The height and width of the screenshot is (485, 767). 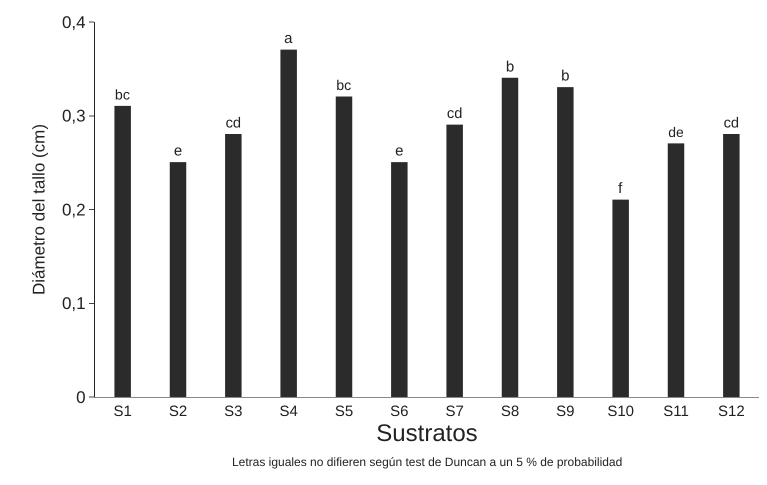 I want to click on y-tick-label: 0, so click(x=81, y=397).